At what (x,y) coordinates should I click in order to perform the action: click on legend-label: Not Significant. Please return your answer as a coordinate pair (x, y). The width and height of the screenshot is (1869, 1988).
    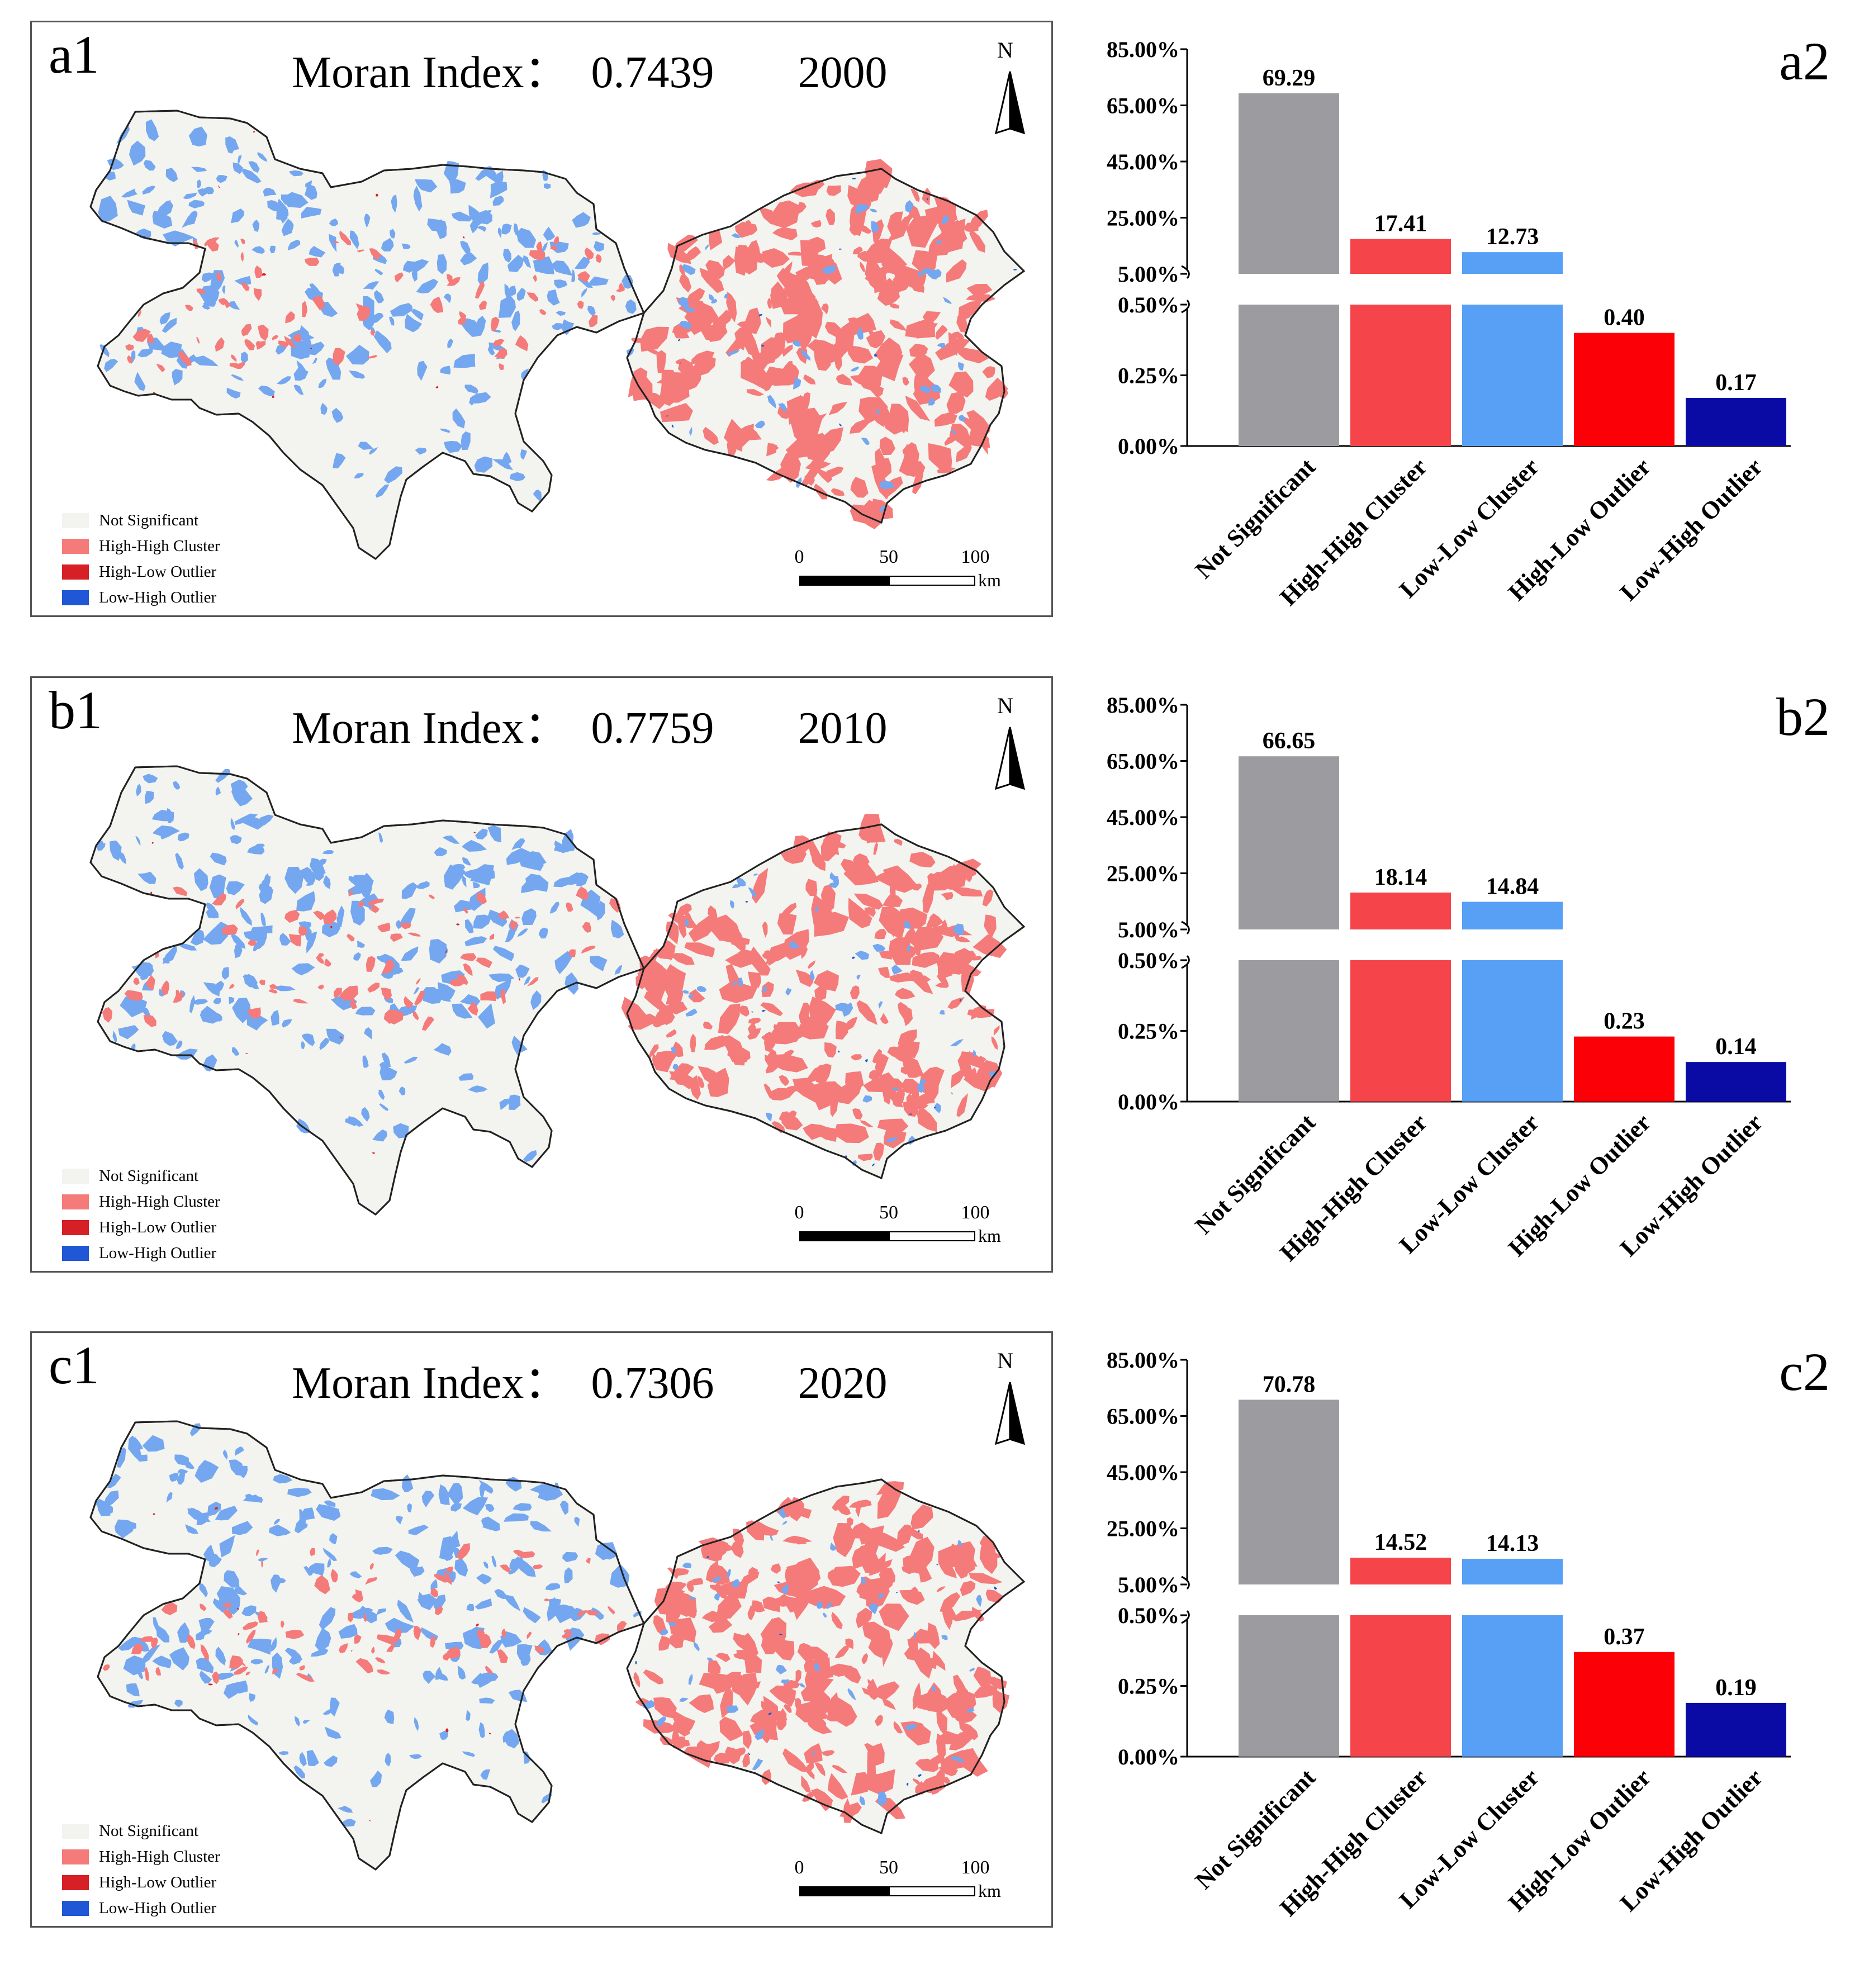
    Looking at the image, I should click on (149, 1175).